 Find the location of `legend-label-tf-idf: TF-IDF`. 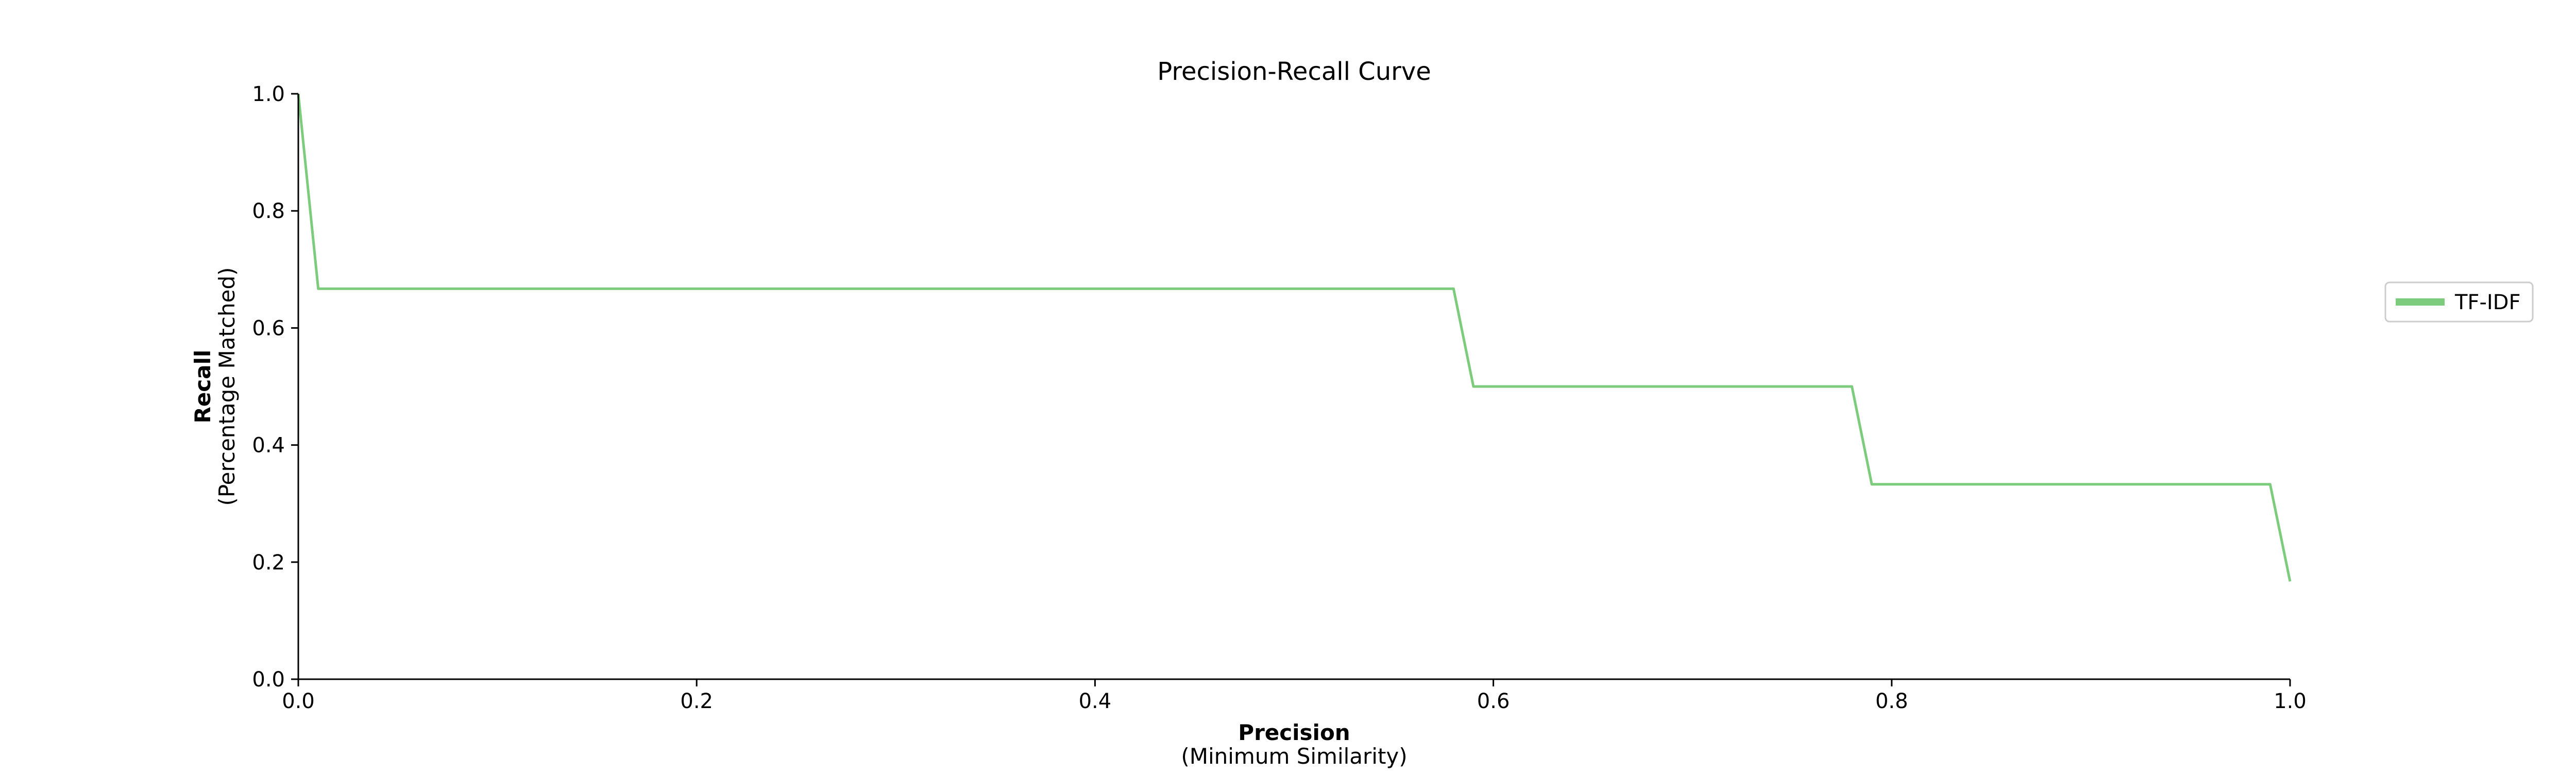

legend-label-tf-idf: TF-IDF is located at coordinates (2487, 302).